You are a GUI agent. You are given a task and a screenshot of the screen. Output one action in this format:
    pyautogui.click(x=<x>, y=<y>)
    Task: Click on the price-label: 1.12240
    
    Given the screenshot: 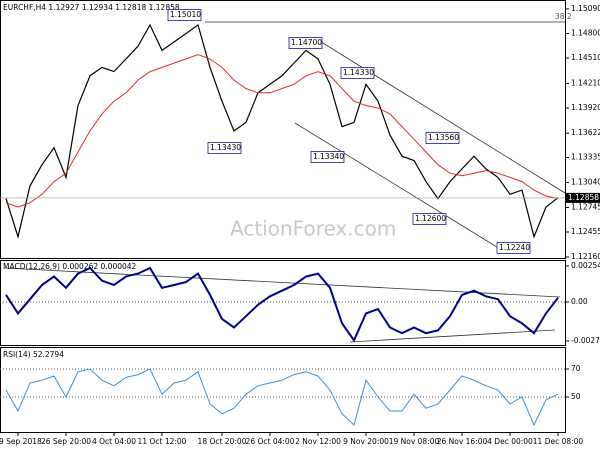 What is the action you would take?
    pyautogui.click(x=514, y=247)
    